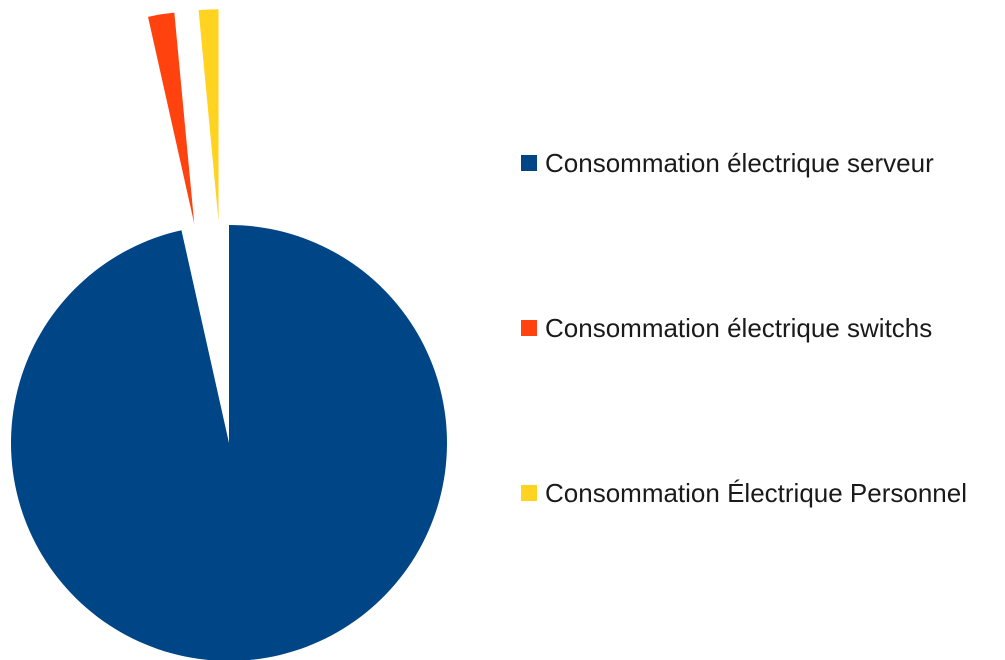 Image resolution: width=1005 pixels, height=660 pixels. What do you see at coordinates (529, 163) in the screenshot?
I see `legend-swatch-serveur` at bounding box center [529, 163].